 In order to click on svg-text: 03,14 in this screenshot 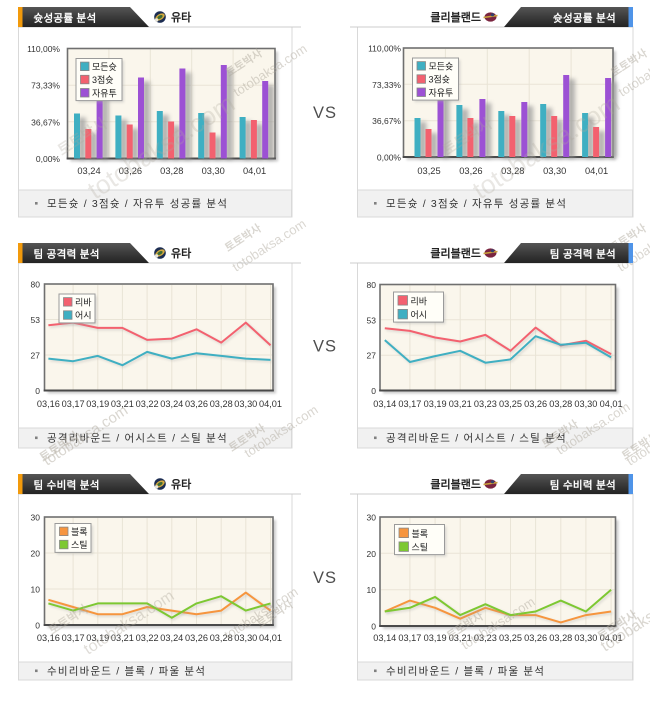, I will do `click(384, 638)`.